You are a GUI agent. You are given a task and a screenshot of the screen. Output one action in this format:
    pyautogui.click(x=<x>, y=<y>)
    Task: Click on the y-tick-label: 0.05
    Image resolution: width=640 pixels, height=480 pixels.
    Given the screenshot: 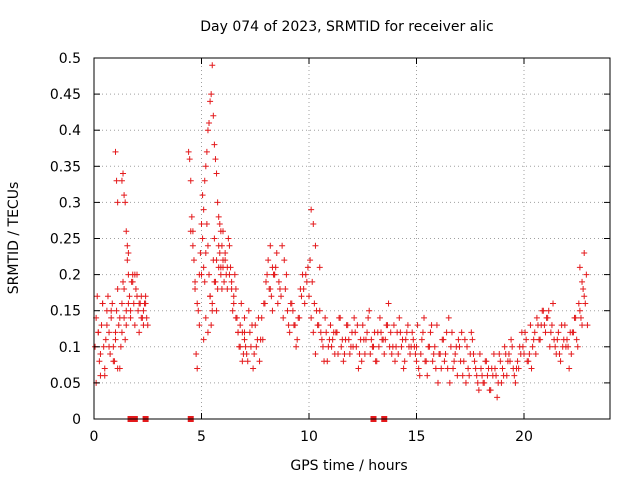 What is the action you would take?
    pyautogui.click(x=65, y=384)
    